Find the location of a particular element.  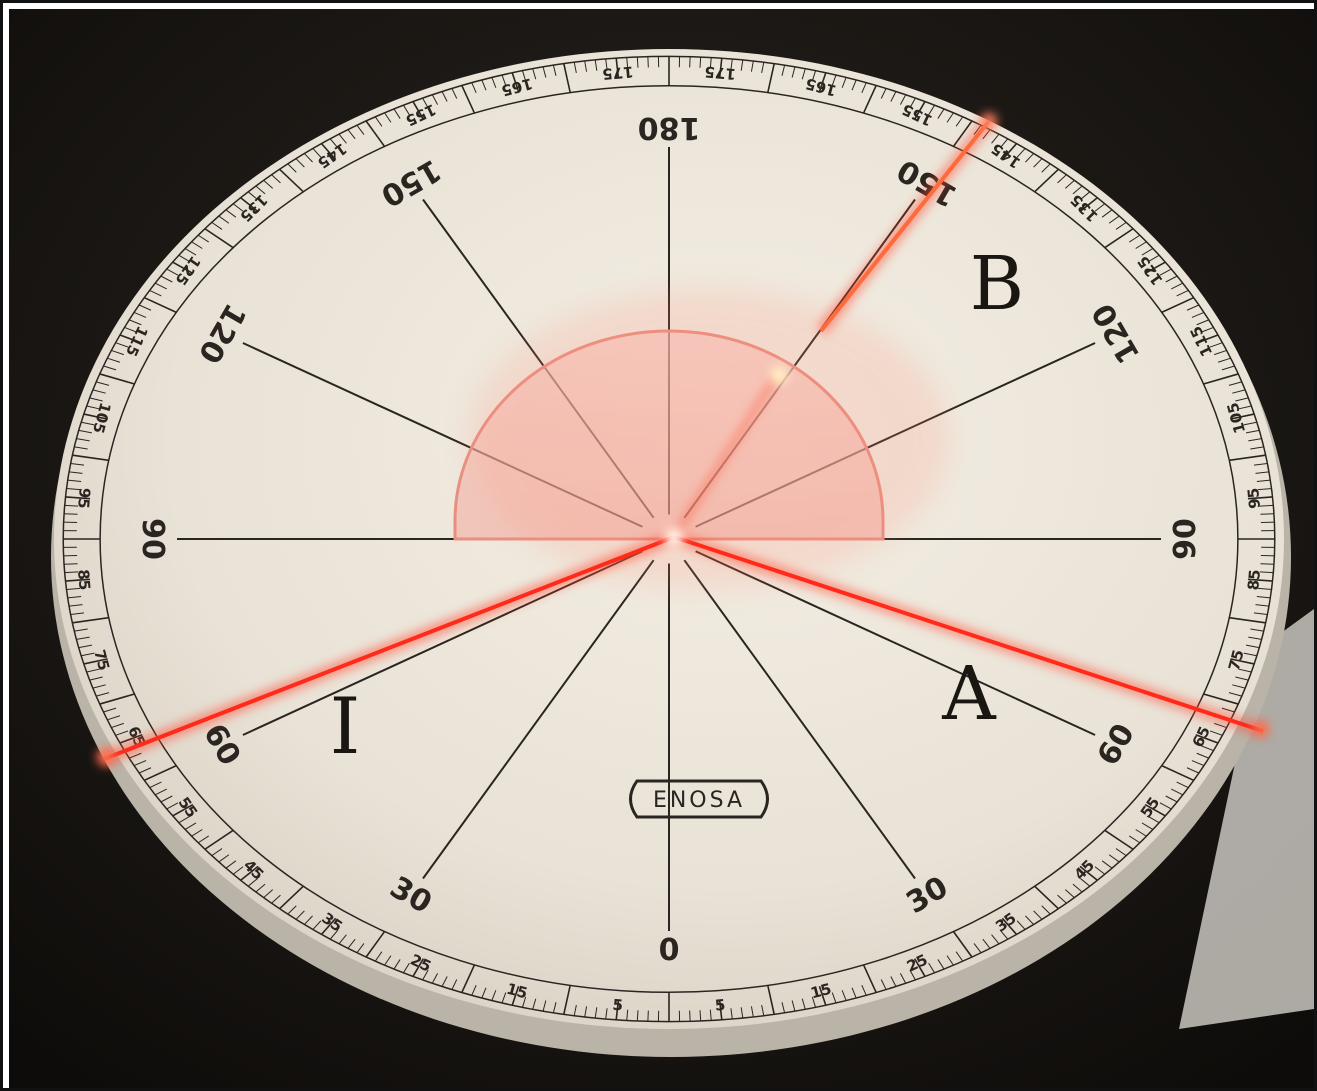

reflected-beam is located at coordinates (968, 634).